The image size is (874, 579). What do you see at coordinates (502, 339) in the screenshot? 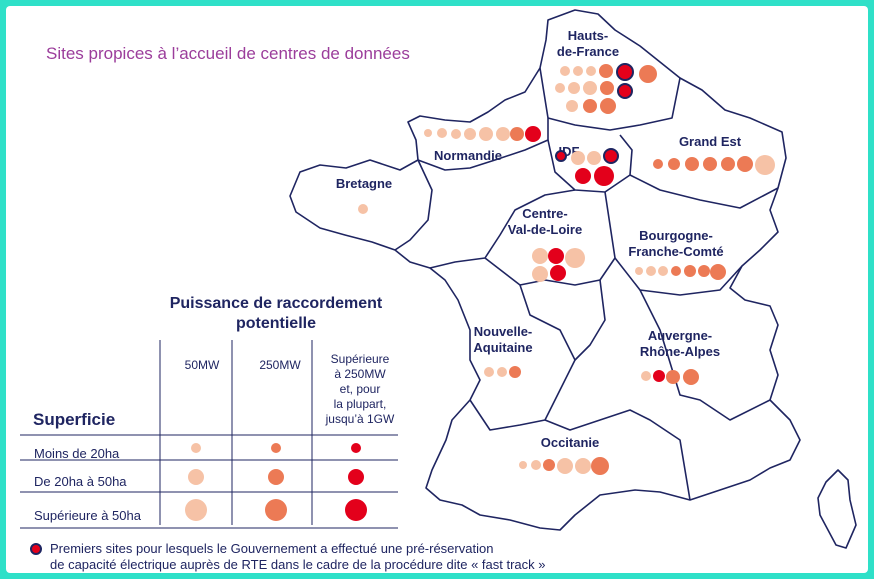
I see `region-label-nouvelle-aquitaine: Nouvelle-Aquitaine` at bounding box center [502, 339].